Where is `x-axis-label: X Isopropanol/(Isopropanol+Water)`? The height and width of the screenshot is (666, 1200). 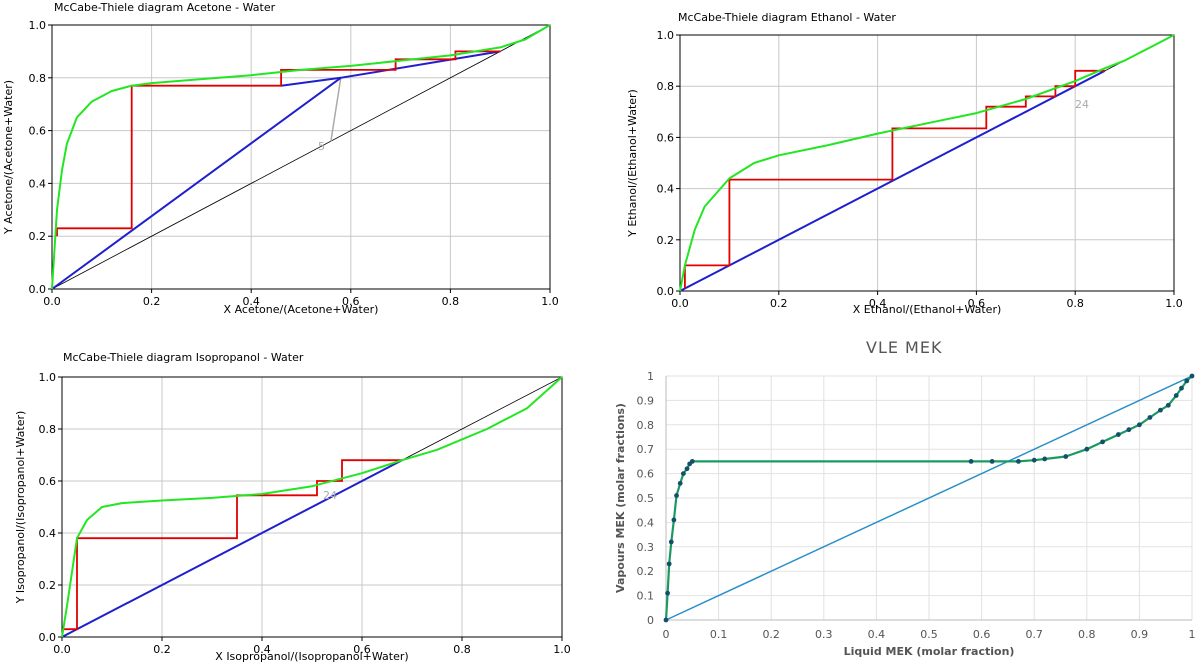 x-axis-label: X Isopropanol/(Isopropanol+Water) is located at coordinates (311, 656).